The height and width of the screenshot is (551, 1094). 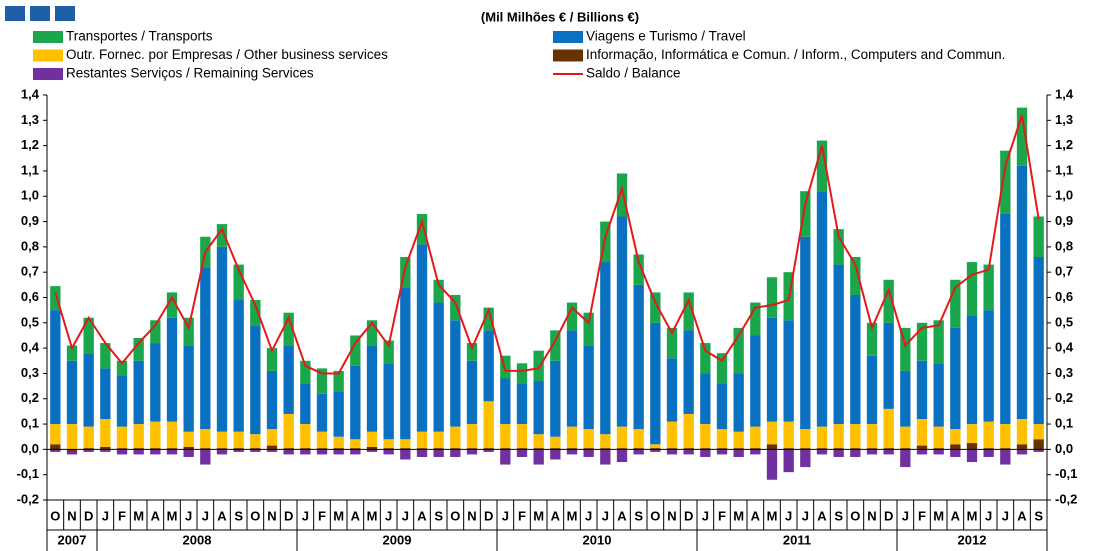 I want to click on logo-block, so click(x=65, y=13).